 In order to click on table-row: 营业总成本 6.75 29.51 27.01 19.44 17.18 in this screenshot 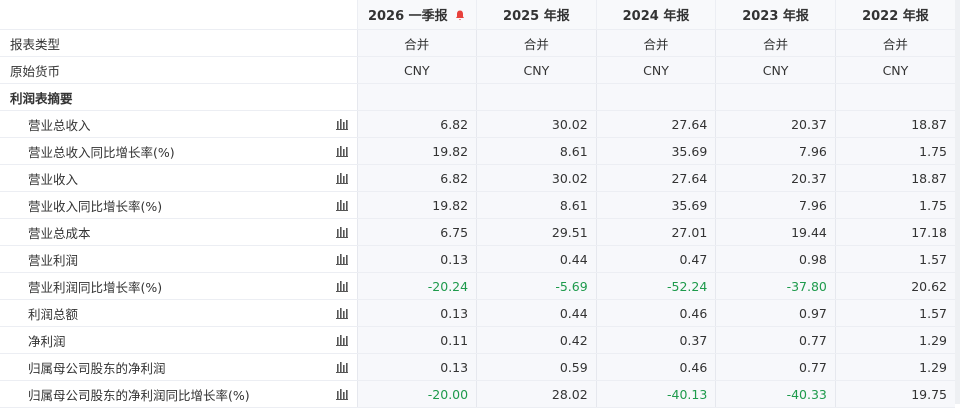, I will do `click(477, 232)`.